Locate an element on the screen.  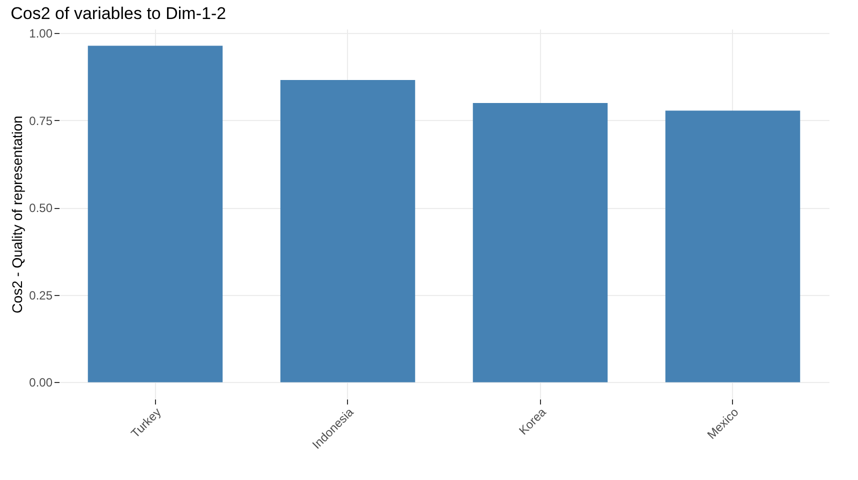
y-tick-label: 0.00 is located at coordinates (41, 383).